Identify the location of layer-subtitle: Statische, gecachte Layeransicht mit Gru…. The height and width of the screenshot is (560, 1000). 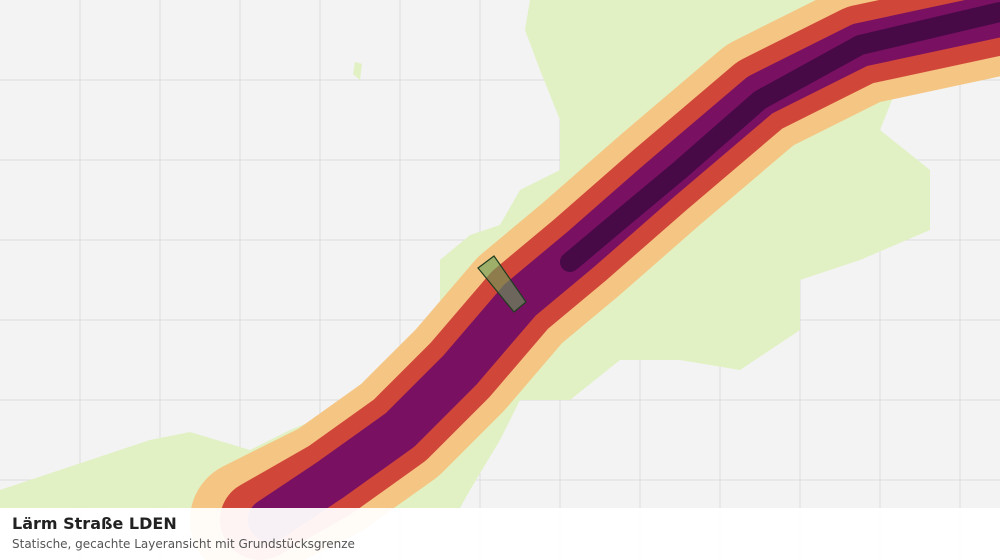
(183, 544).